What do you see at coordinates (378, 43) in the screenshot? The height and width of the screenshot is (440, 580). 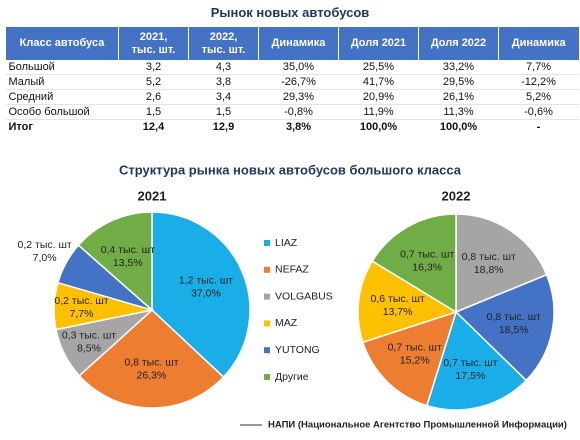 I see `header-cell: Доля 2021` at bounding box center [378, 43].